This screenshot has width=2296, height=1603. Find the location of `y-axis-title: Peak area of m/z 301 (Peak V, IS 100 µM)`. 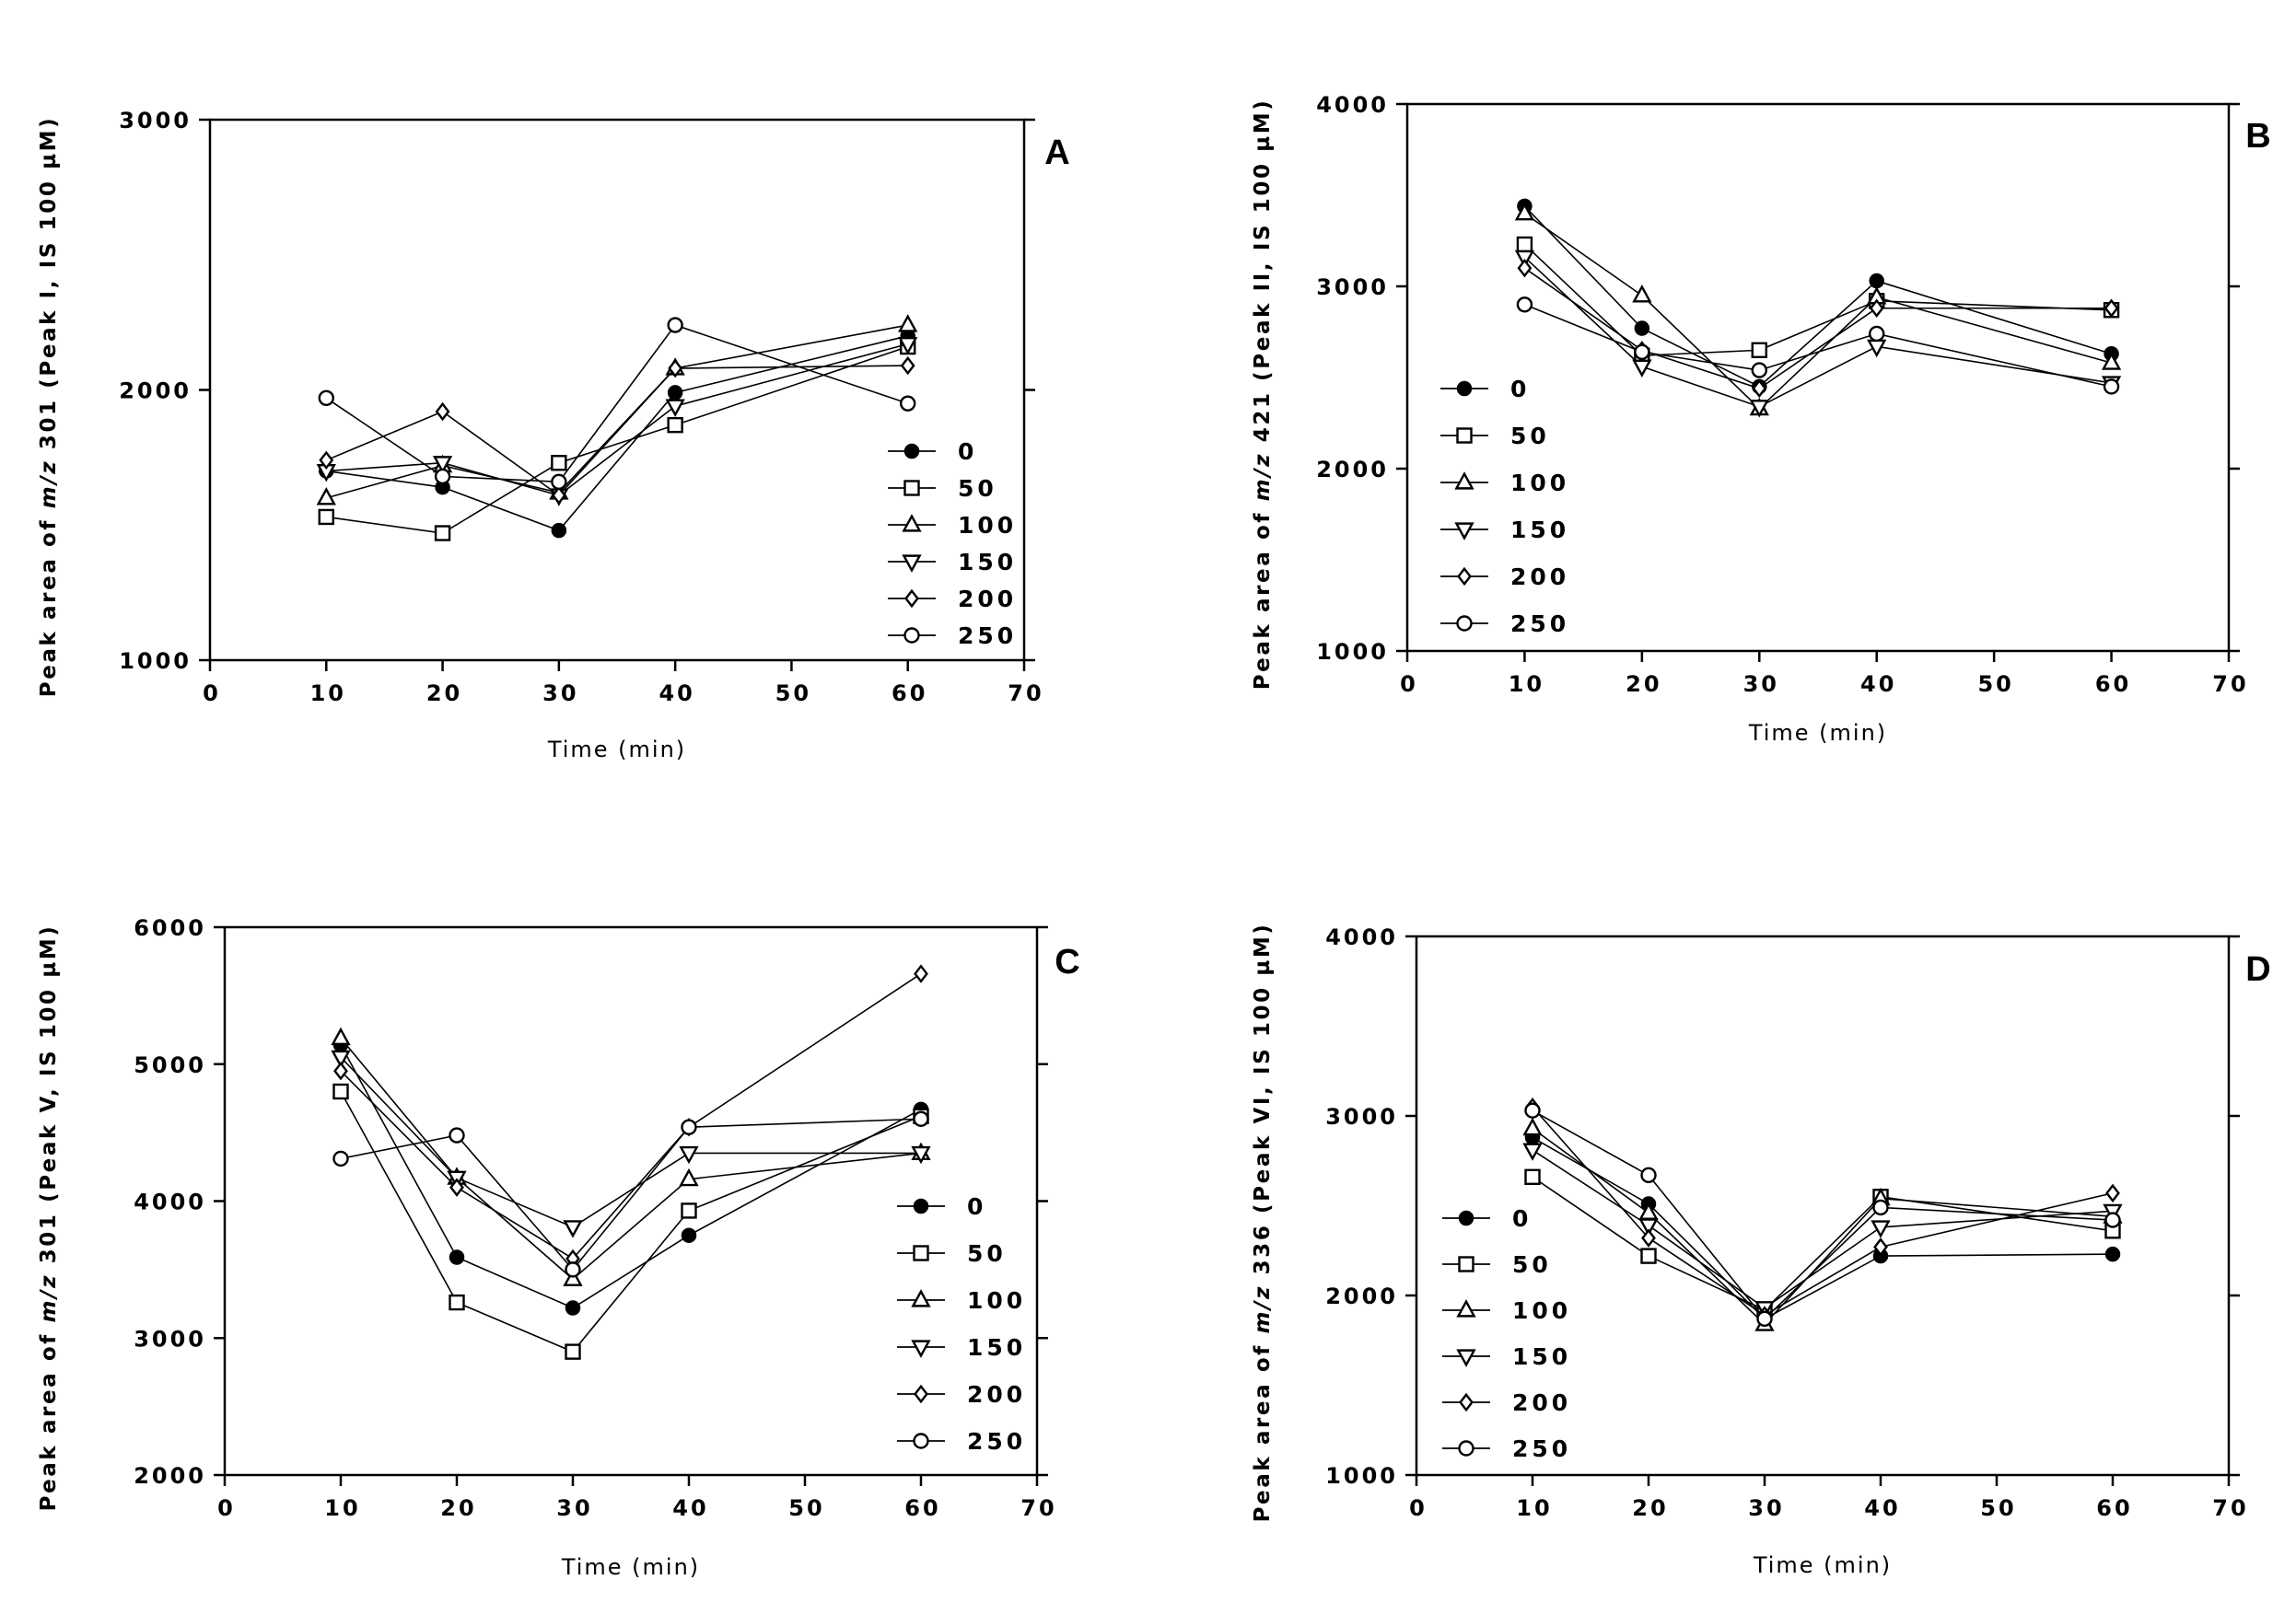

y-axis-title: Peak area of m/z 301 (Peak V, IS 100 µM) is located at coordinates (49, 1218).